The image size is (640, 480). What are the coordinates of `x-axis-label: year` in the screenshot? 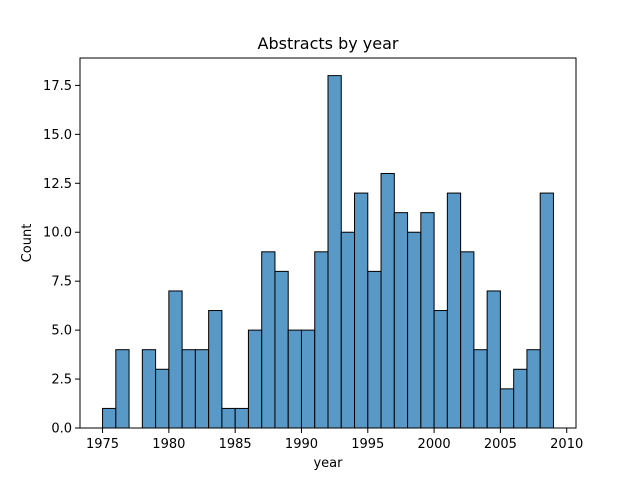 It's located at (328, 463).